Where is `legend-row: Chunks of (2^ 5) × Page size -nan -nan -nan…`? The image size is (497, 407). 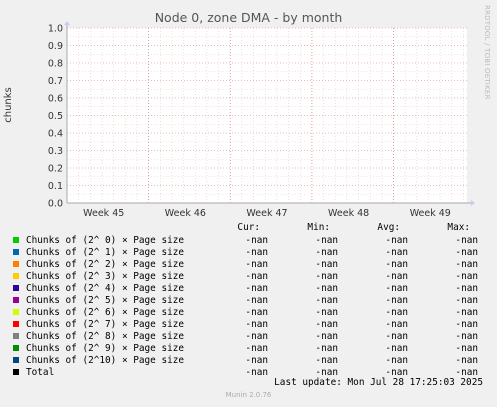 legend-row: Chunks of (2^ 5) × Page size -nan -nan -nan… is located at coordinates (248, 301).